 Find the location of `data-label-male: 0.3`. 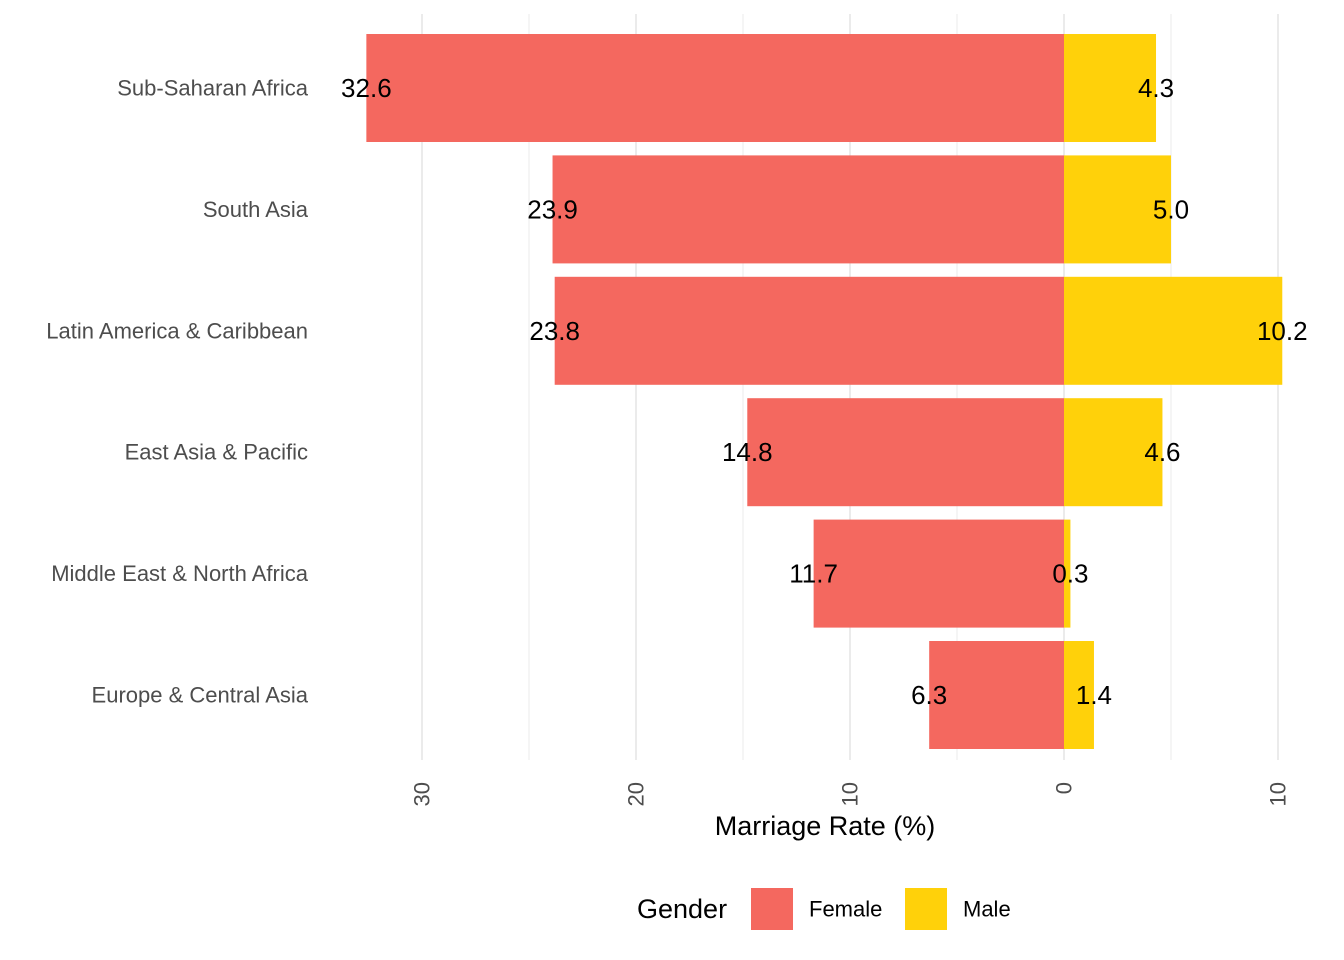

data-label-male: 0.3 is located at coordinates (1070, 574).